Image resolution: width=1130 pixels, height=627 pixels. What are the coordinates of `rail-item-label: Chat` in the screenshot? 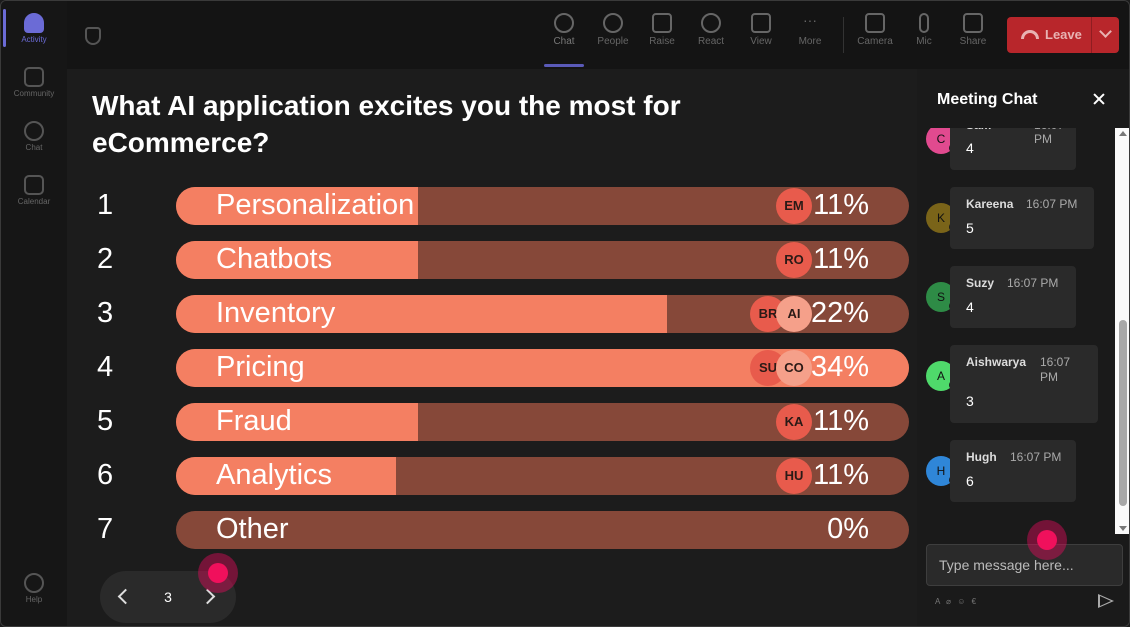 It's located at (34, 147).